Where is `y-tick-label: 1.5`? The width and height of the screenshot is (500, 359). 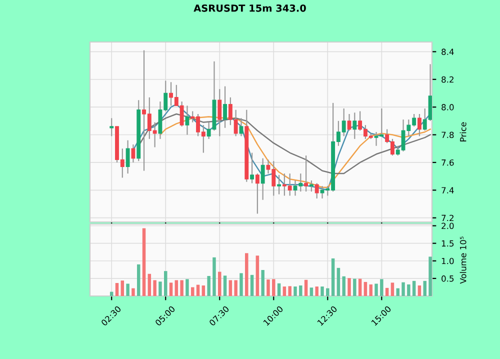
y-tick-label: 1.5 is located at coordinates (448, 243).